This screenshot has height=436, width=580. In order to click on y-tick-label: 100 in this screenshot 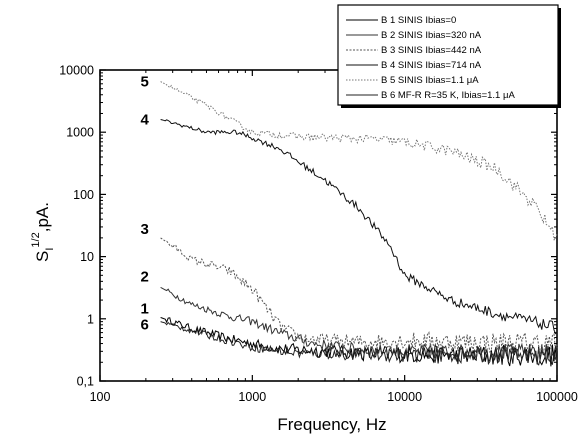, I will do `click(83, 195)`.